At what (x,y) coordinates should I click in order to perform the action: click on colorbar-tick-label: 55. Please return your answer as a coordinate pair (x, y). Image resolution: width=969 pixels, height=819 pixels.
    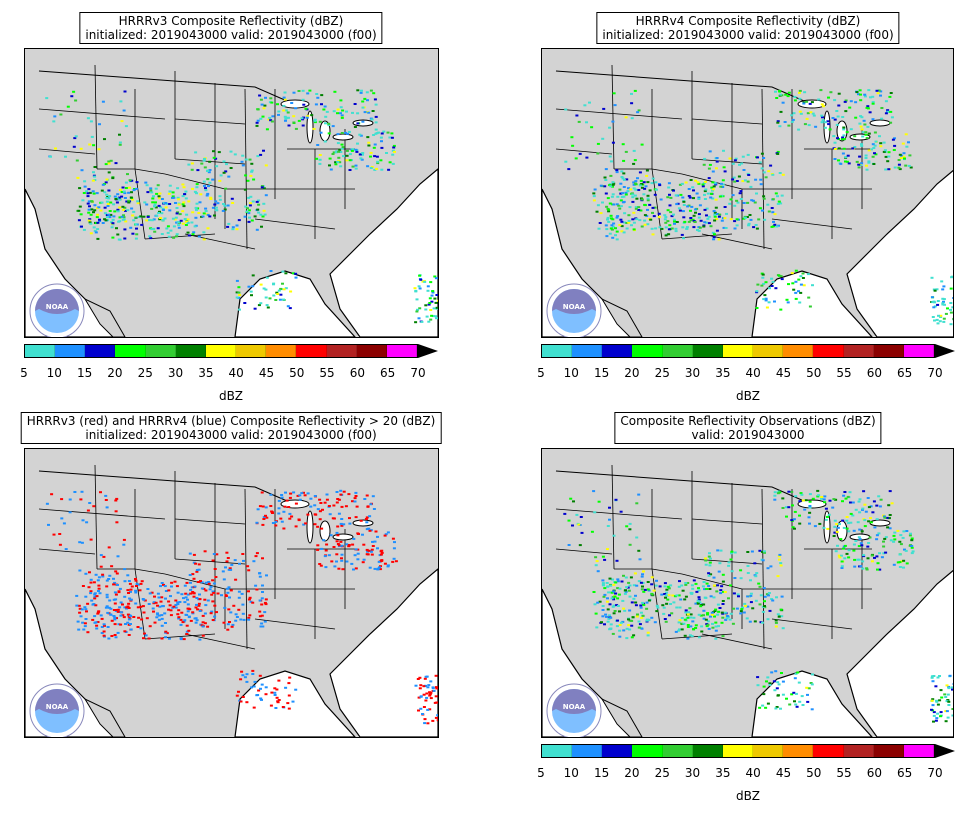
    Looking at the image, I should click on (844, 373).